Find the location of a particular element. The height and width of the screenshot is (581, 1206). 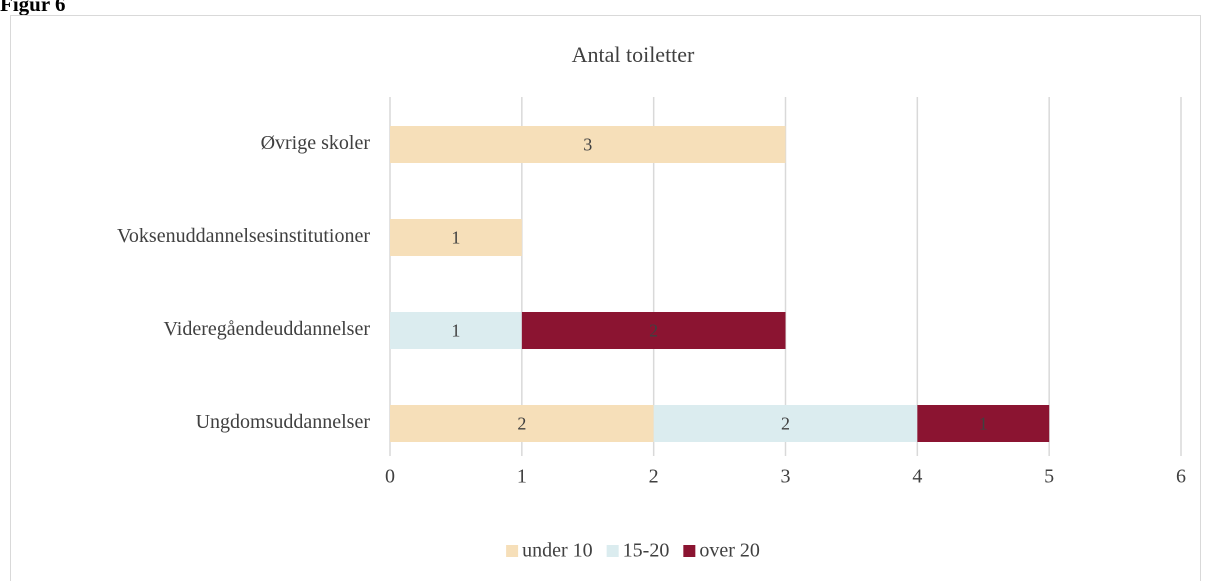

x-tick-label: 4 is located at coordinates (917, 477).